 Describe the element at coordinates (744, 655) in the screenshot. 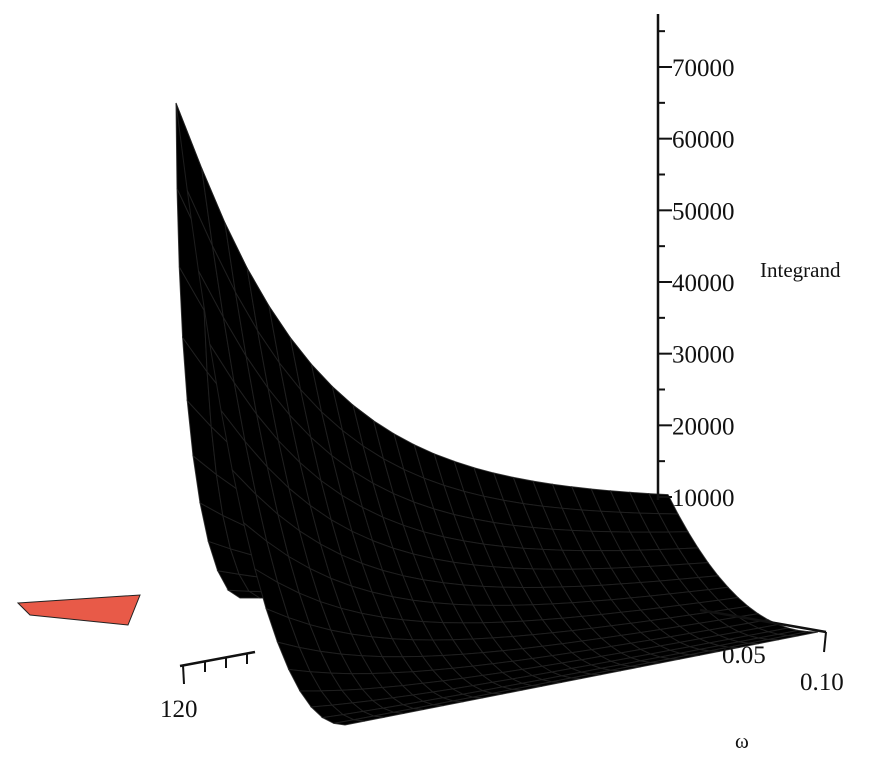

I see `omega-tick-label: 0.05` at that location.